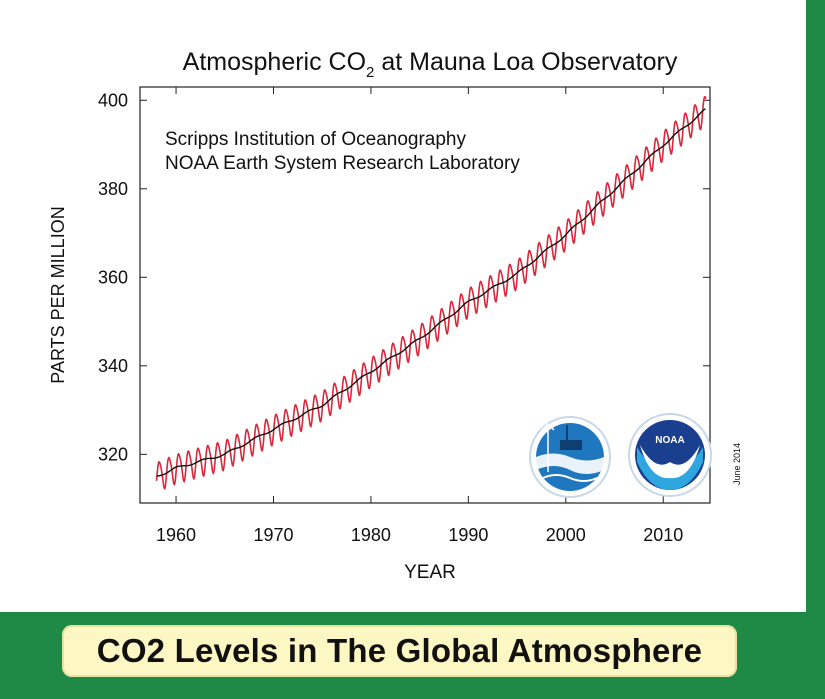 Image resolution: width=825 pixels, height=699 pixels. Describe the element at coordinates (468, 535) in the screenshot. I see `x-tick-label: 1990` at that location.